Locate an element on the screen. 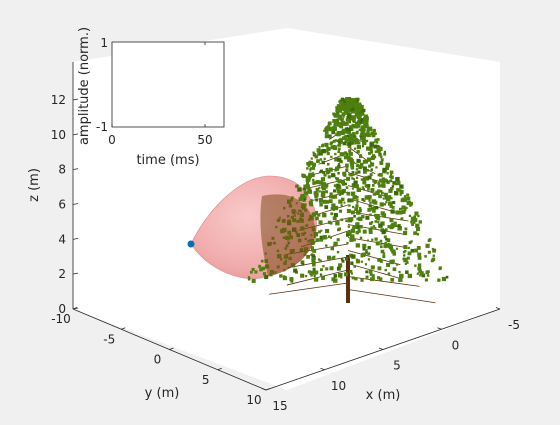 The image size is (560, 425). z-axis-label: z (m) is located at coordinates (34, 185).